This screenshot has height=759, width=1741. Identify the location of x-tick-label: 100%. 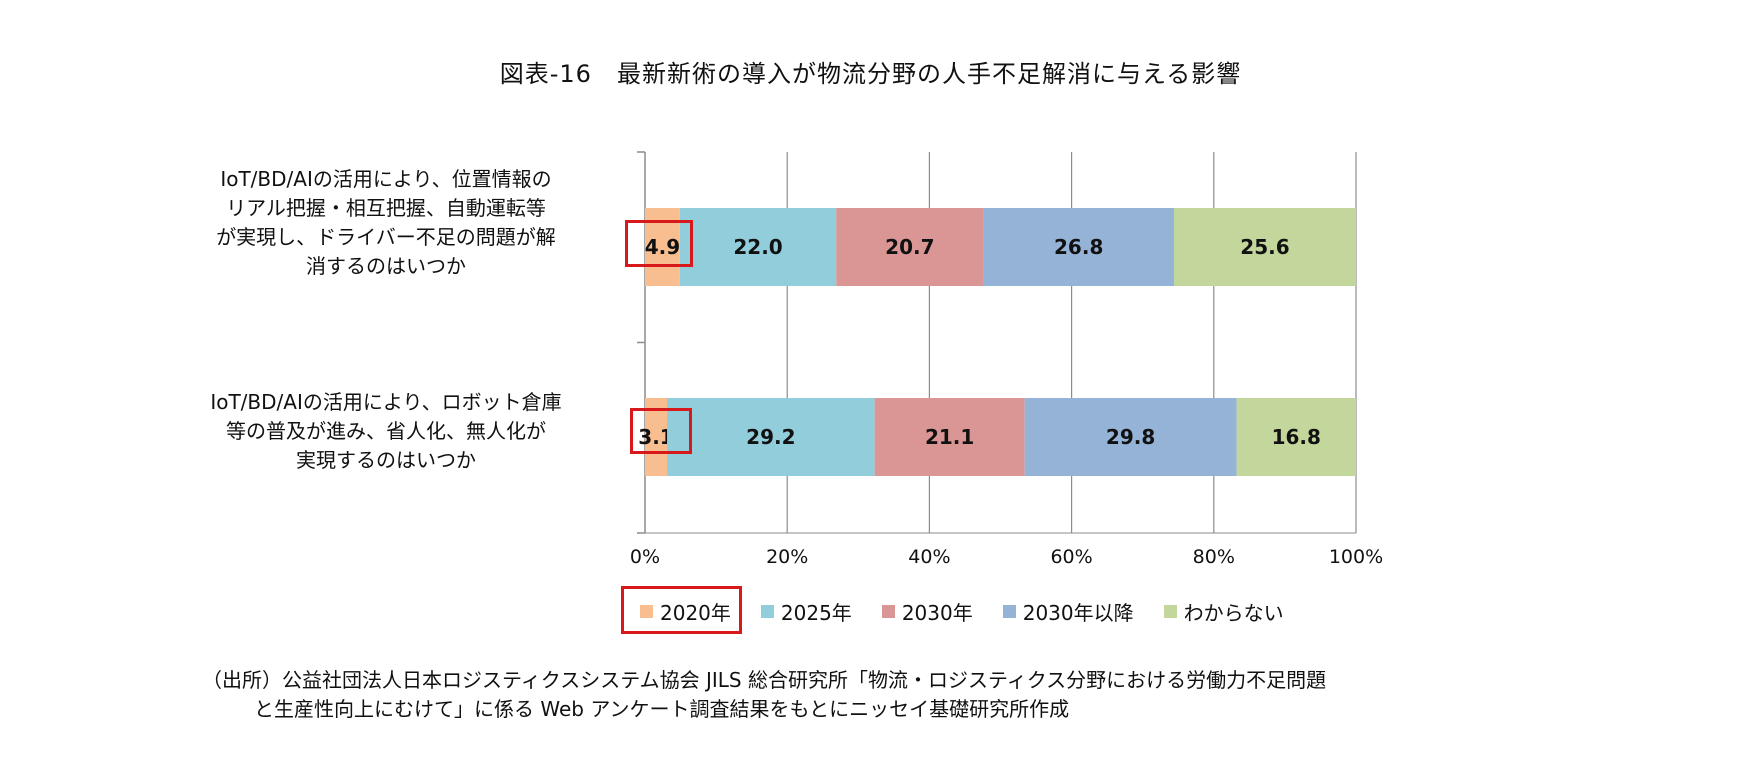
(1356, 557).